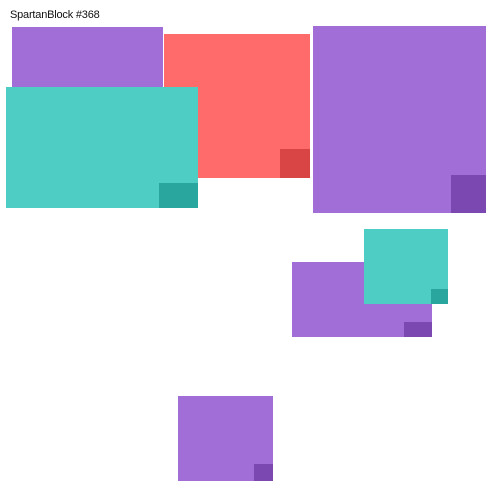  What do you see at coordinates (87, 62) in the screenshot?
I see `block-purple-top-left` at bounding box center [87, 62].